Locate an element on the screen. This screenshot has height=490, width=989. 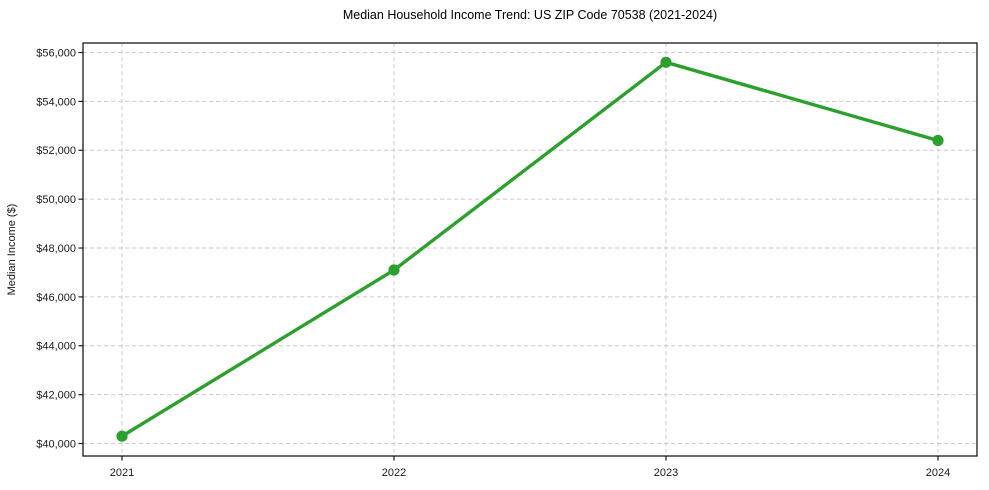
x-tick-label: 2022 is located at coordinates (394, 473).